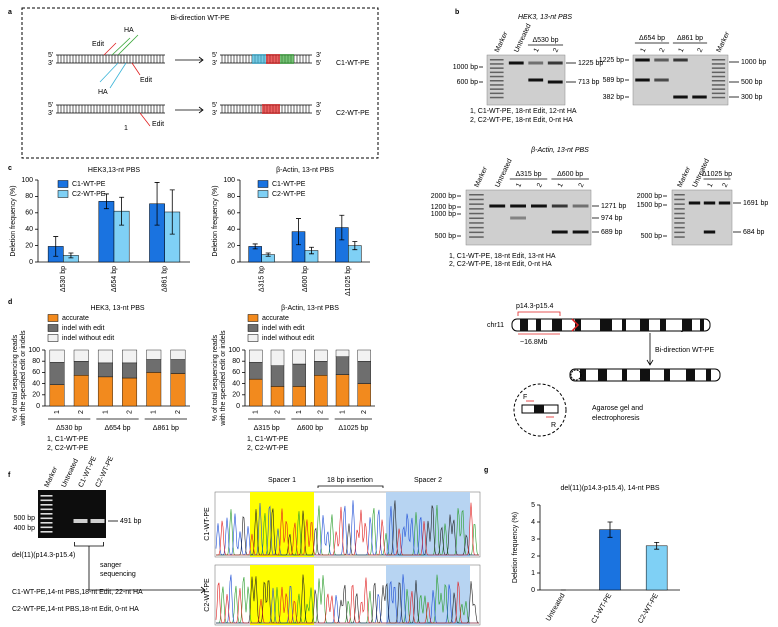 Image resolution: width=778 pixels, height=627 pixels. Describe the element at coordinates (215, 377) in the screenshot. I see `y-axis-label: % of total sequencing reads` at that location.